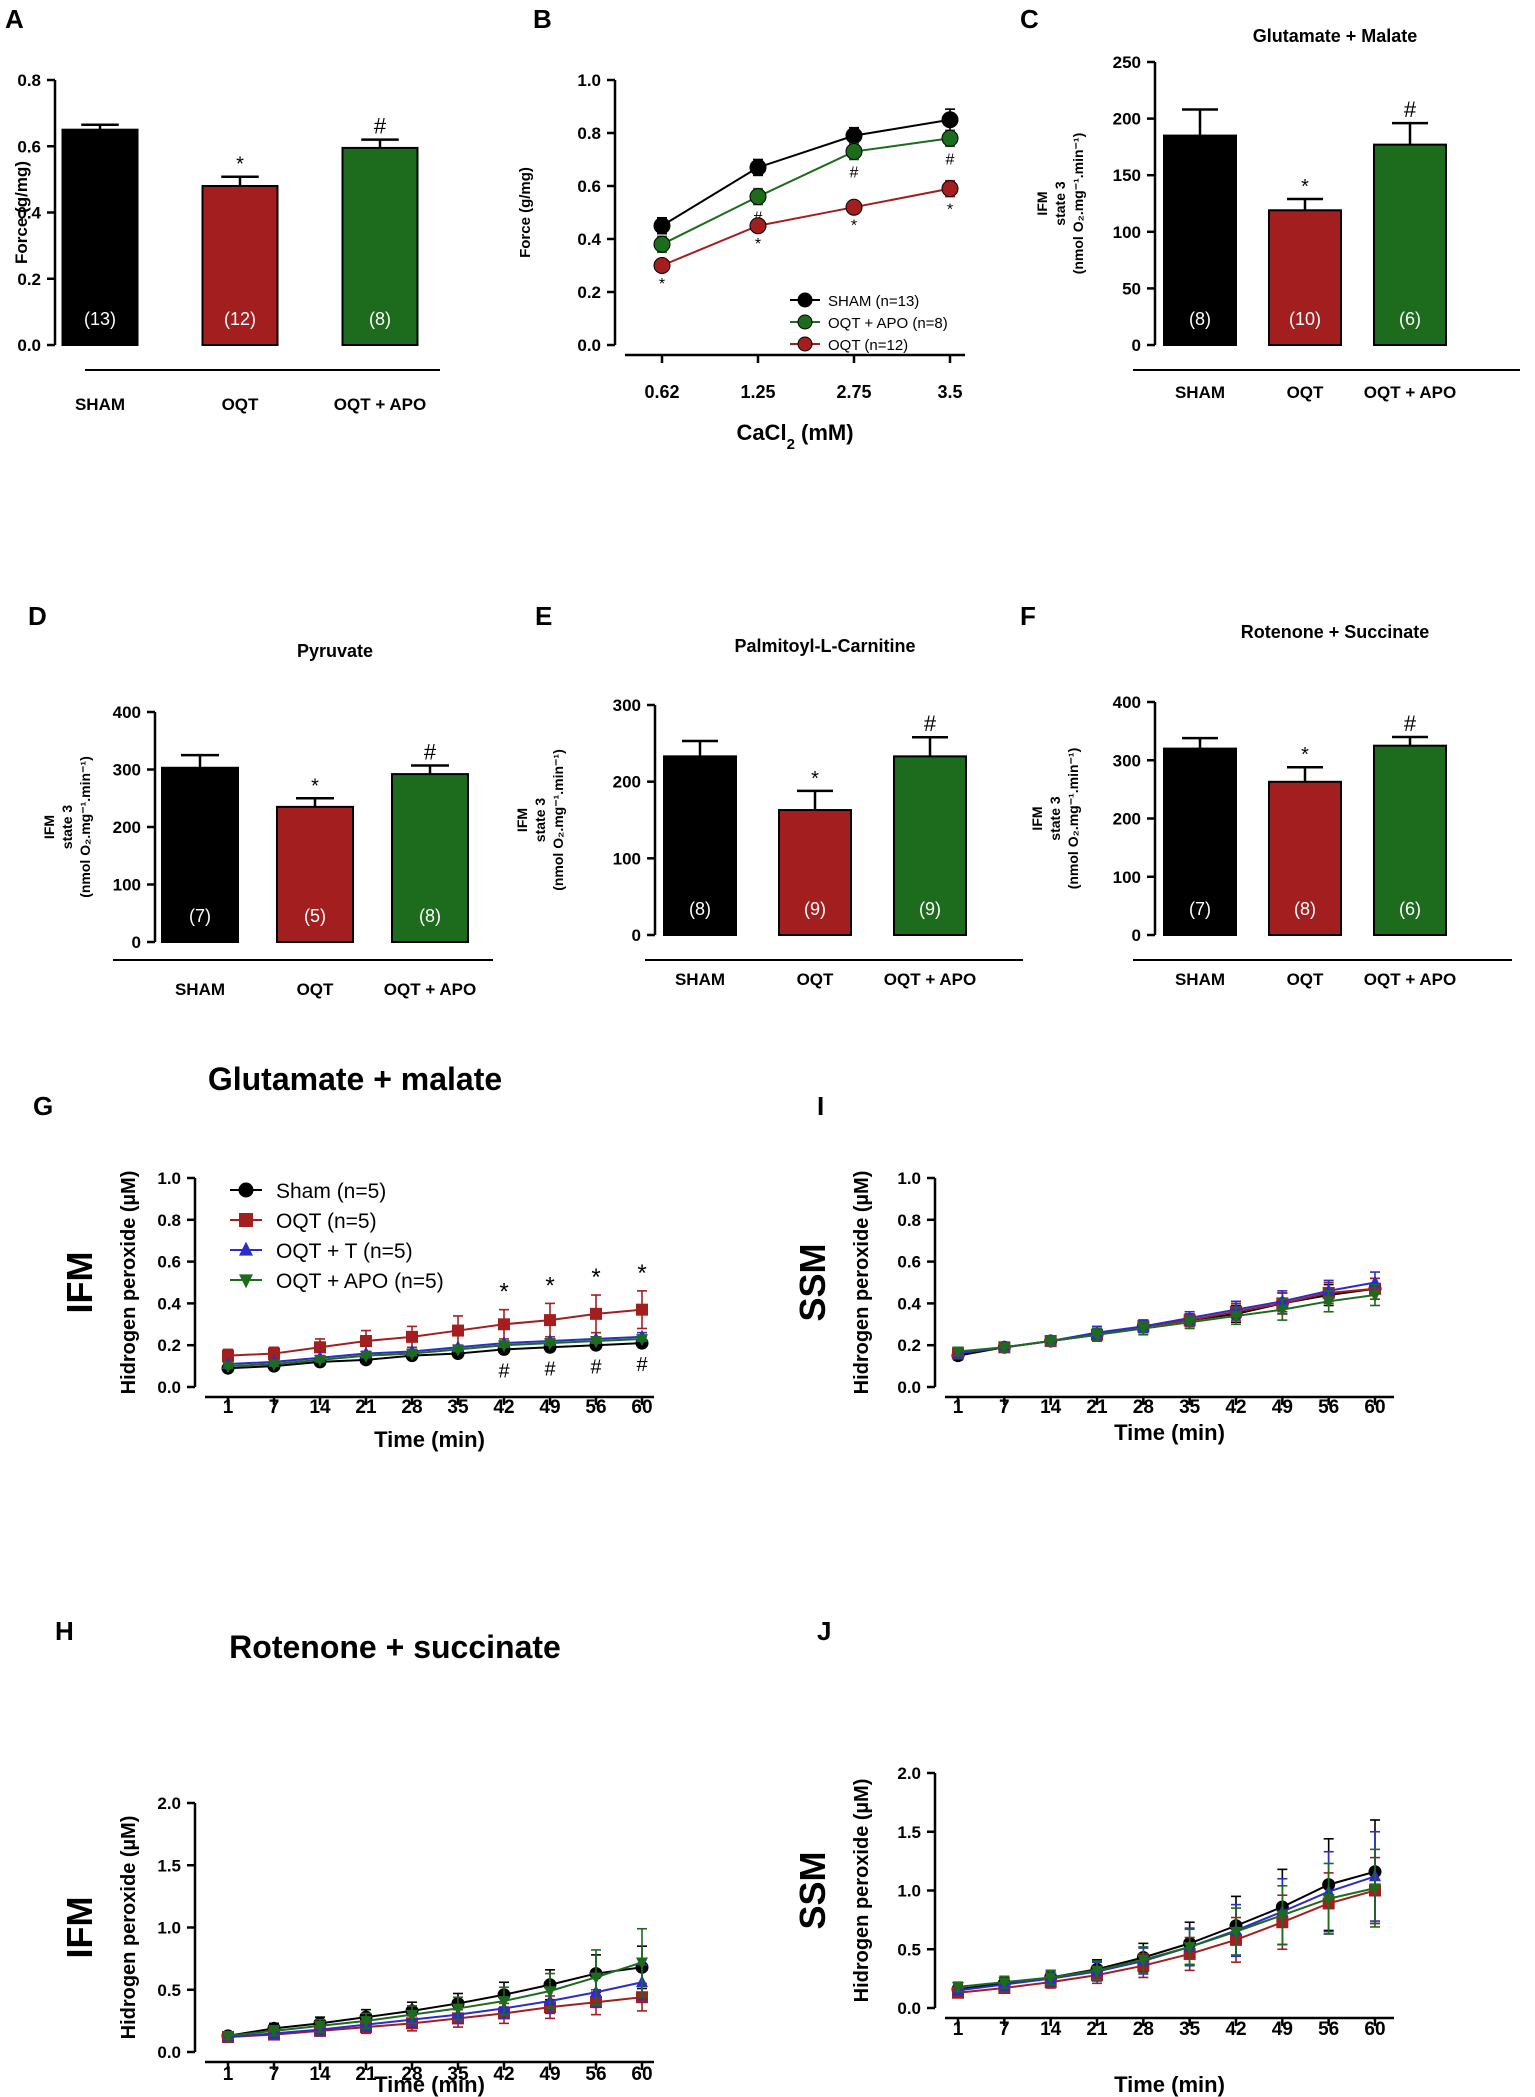 The height and width of the screenshot is (2097, 1535). I want to click on side-label: IFM, so click(79, 1928).